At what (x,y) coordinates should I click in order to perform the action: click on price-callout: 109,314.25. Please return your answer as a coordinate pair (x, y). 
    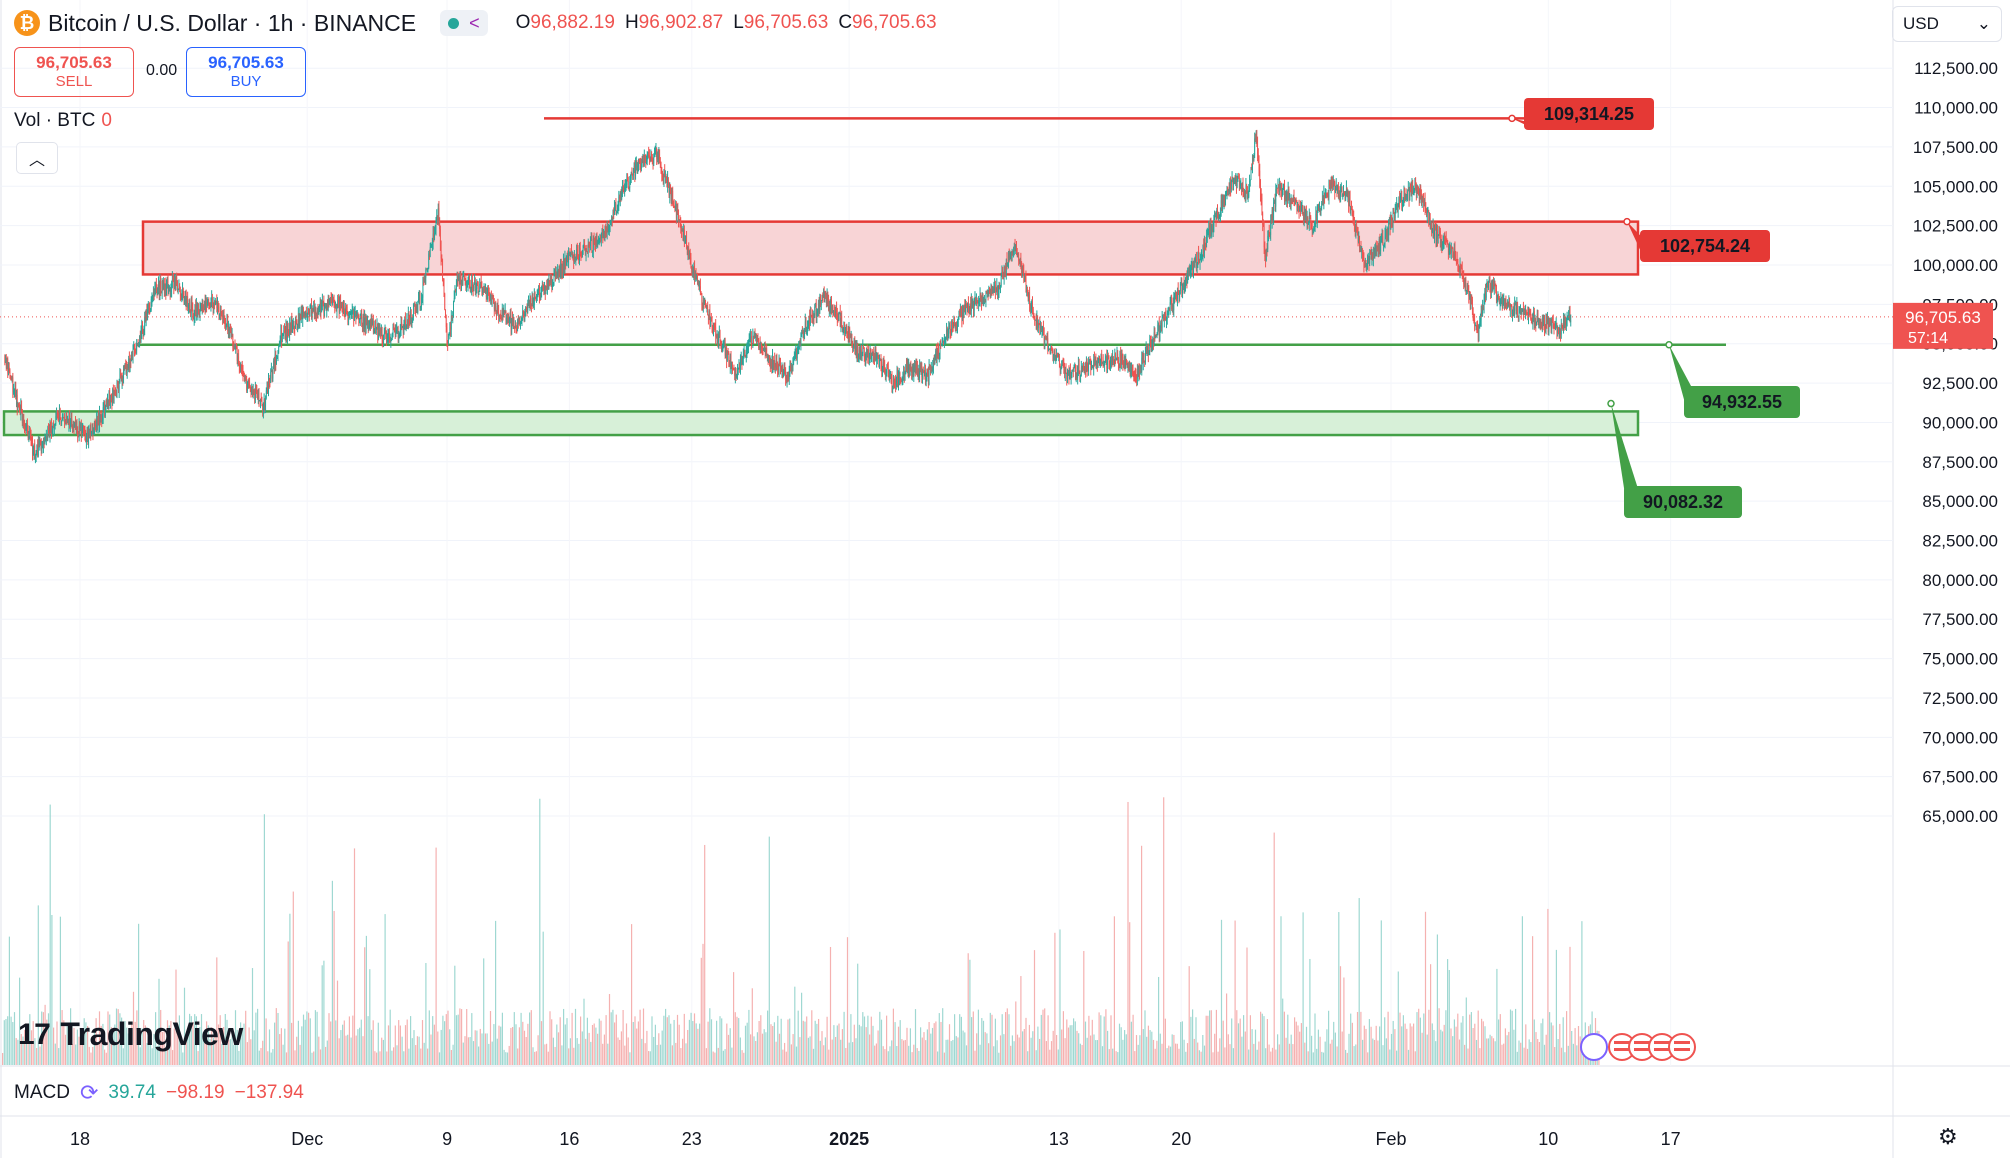
    Looking at the image, I should click on (1581, 114).